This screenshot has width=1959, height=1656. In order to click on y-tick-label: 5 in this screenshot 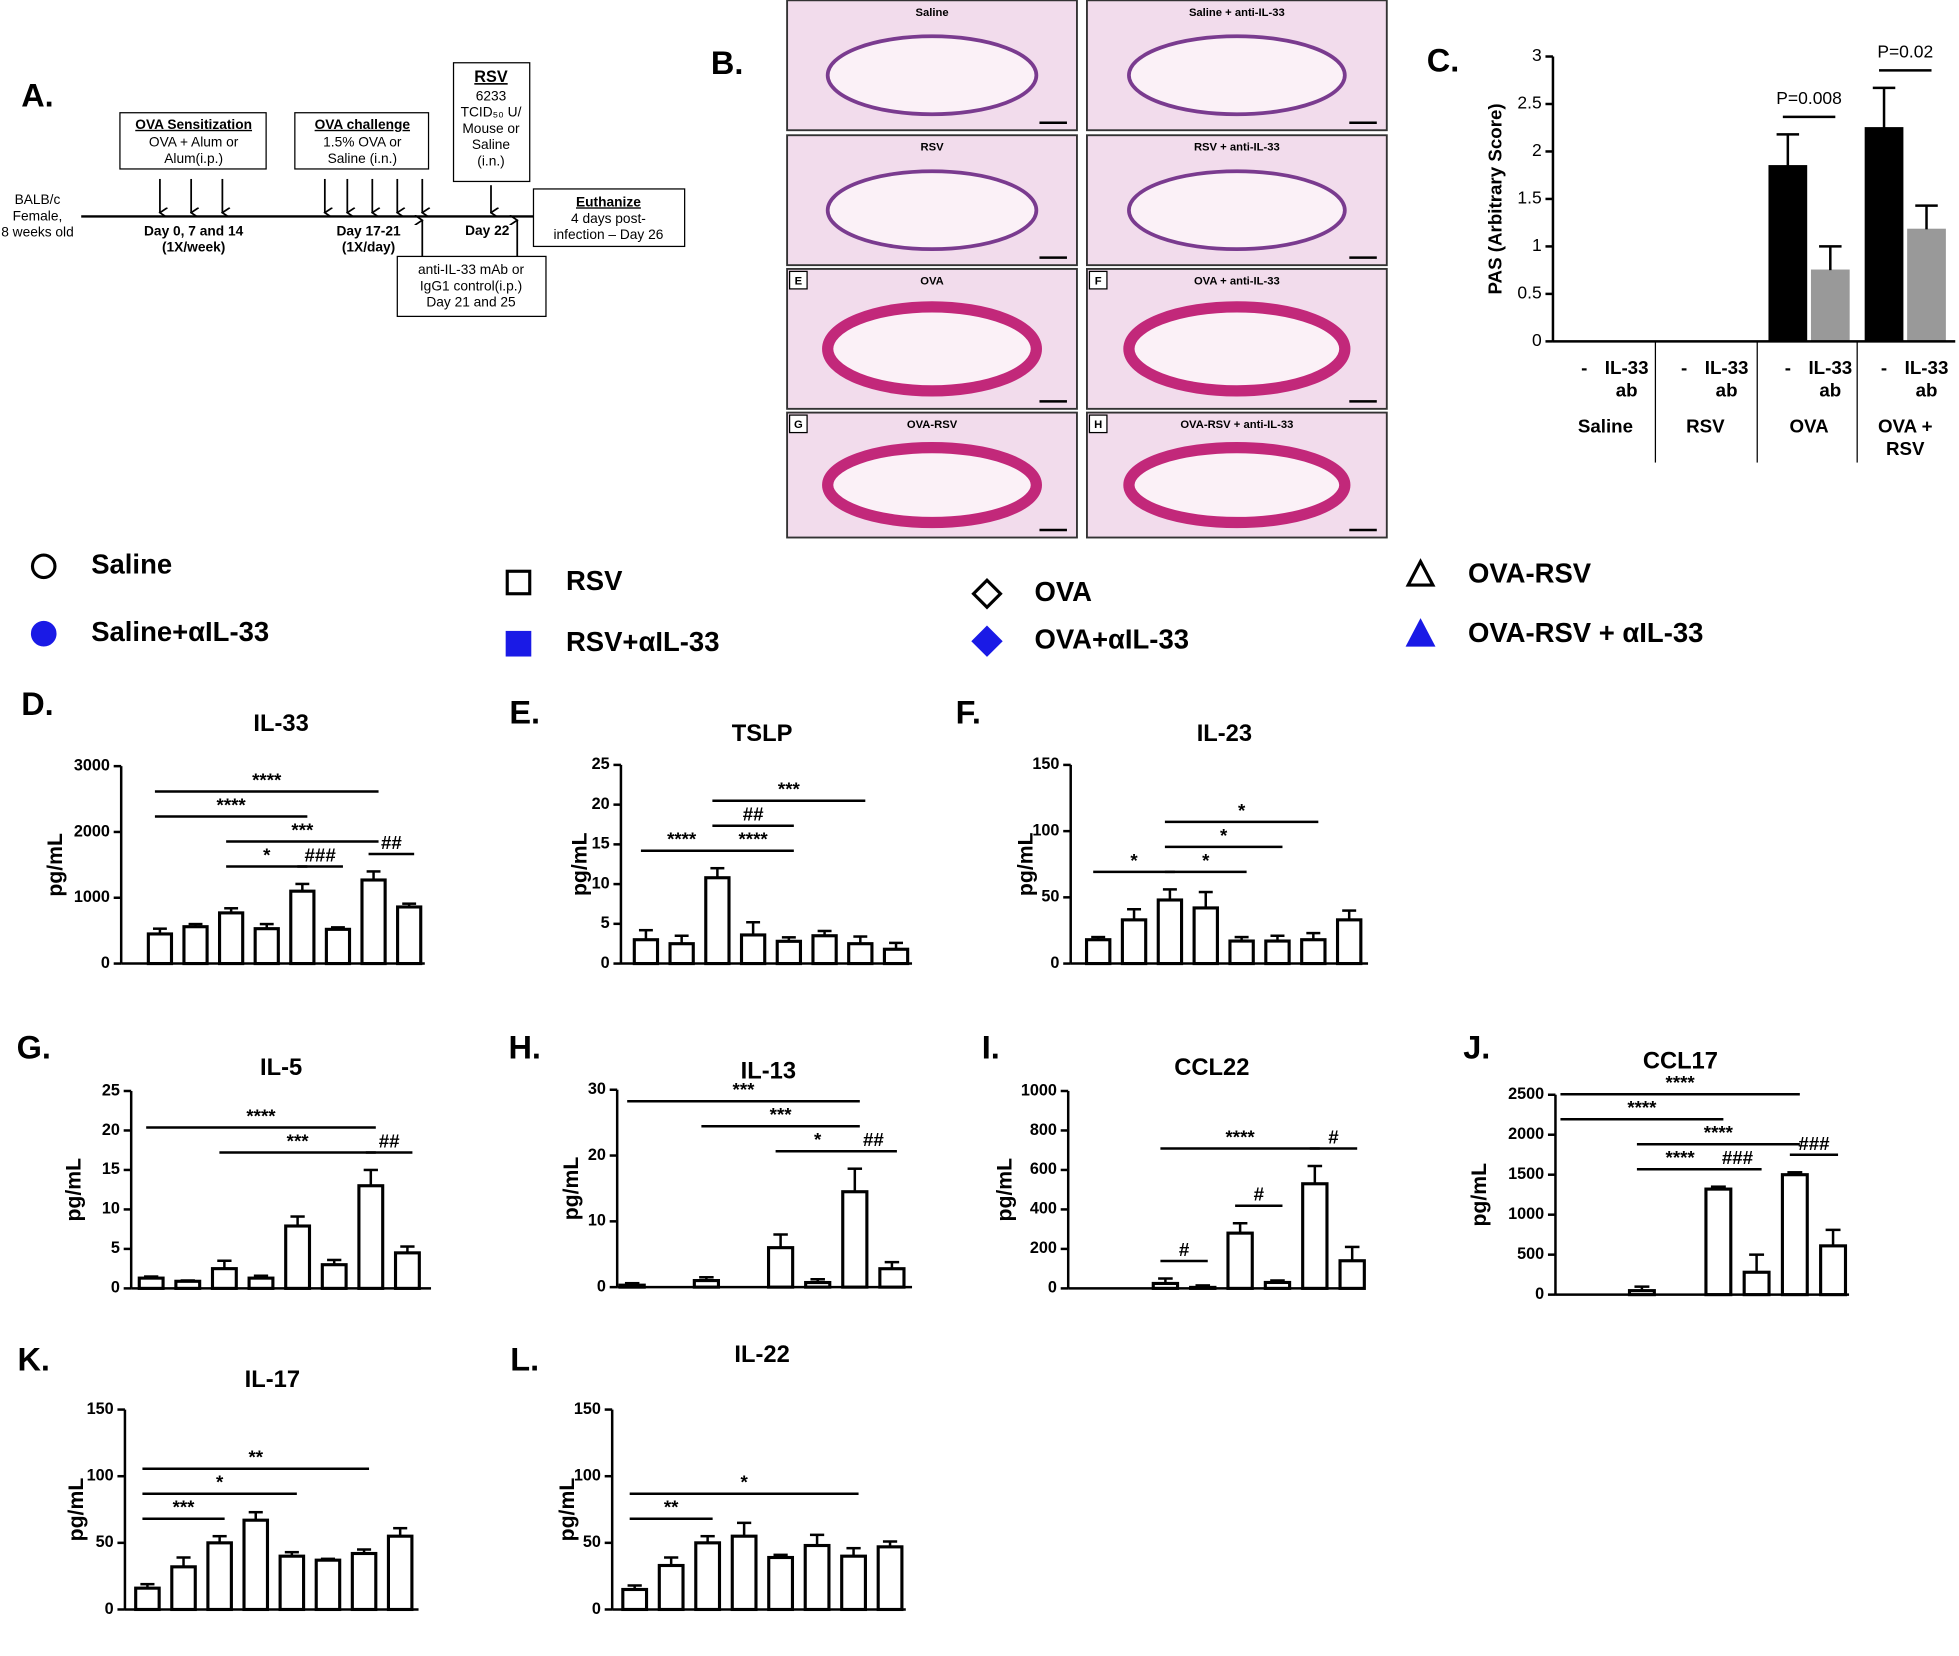, I will do `click(115, 1248)`.